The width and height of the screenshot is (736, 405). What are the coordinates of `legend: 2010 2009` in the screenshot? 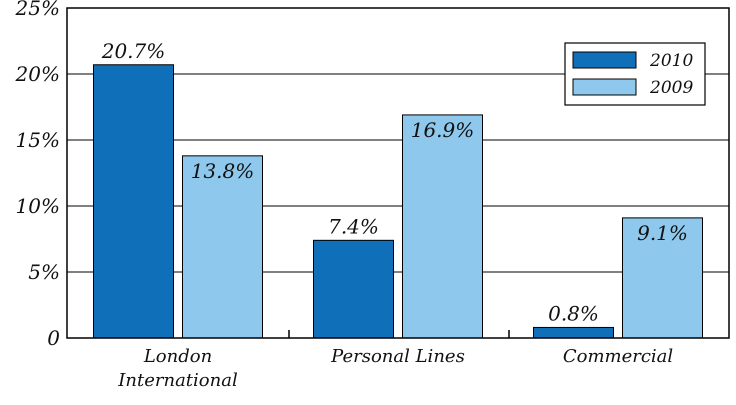 It's located at (635, 74).